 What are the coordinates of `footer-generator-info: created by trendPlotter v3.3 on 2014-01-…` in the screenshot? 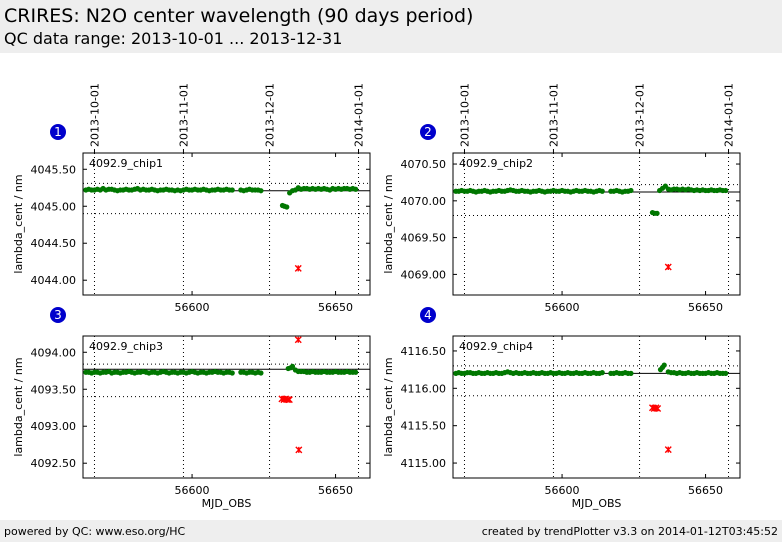 It's located at (629, 531).